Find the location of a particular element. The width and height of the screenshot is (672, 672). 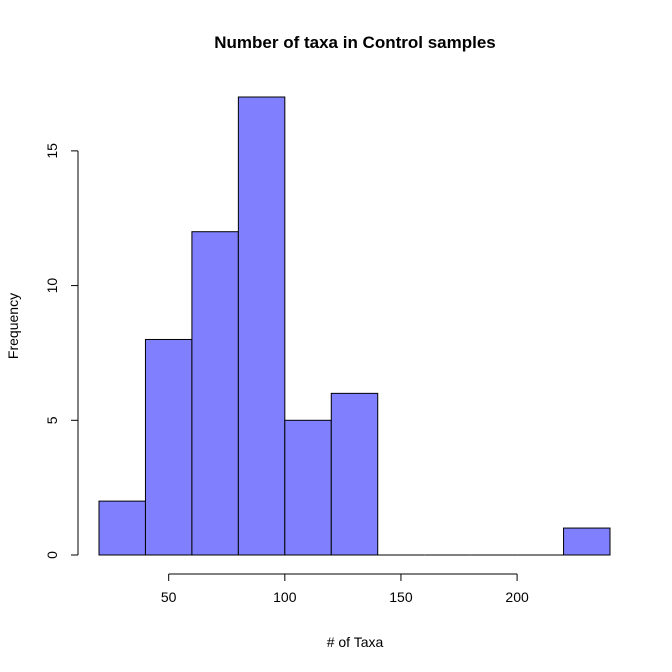

x-axis: 50 100 150 200 is located at coordinates (345, 589).